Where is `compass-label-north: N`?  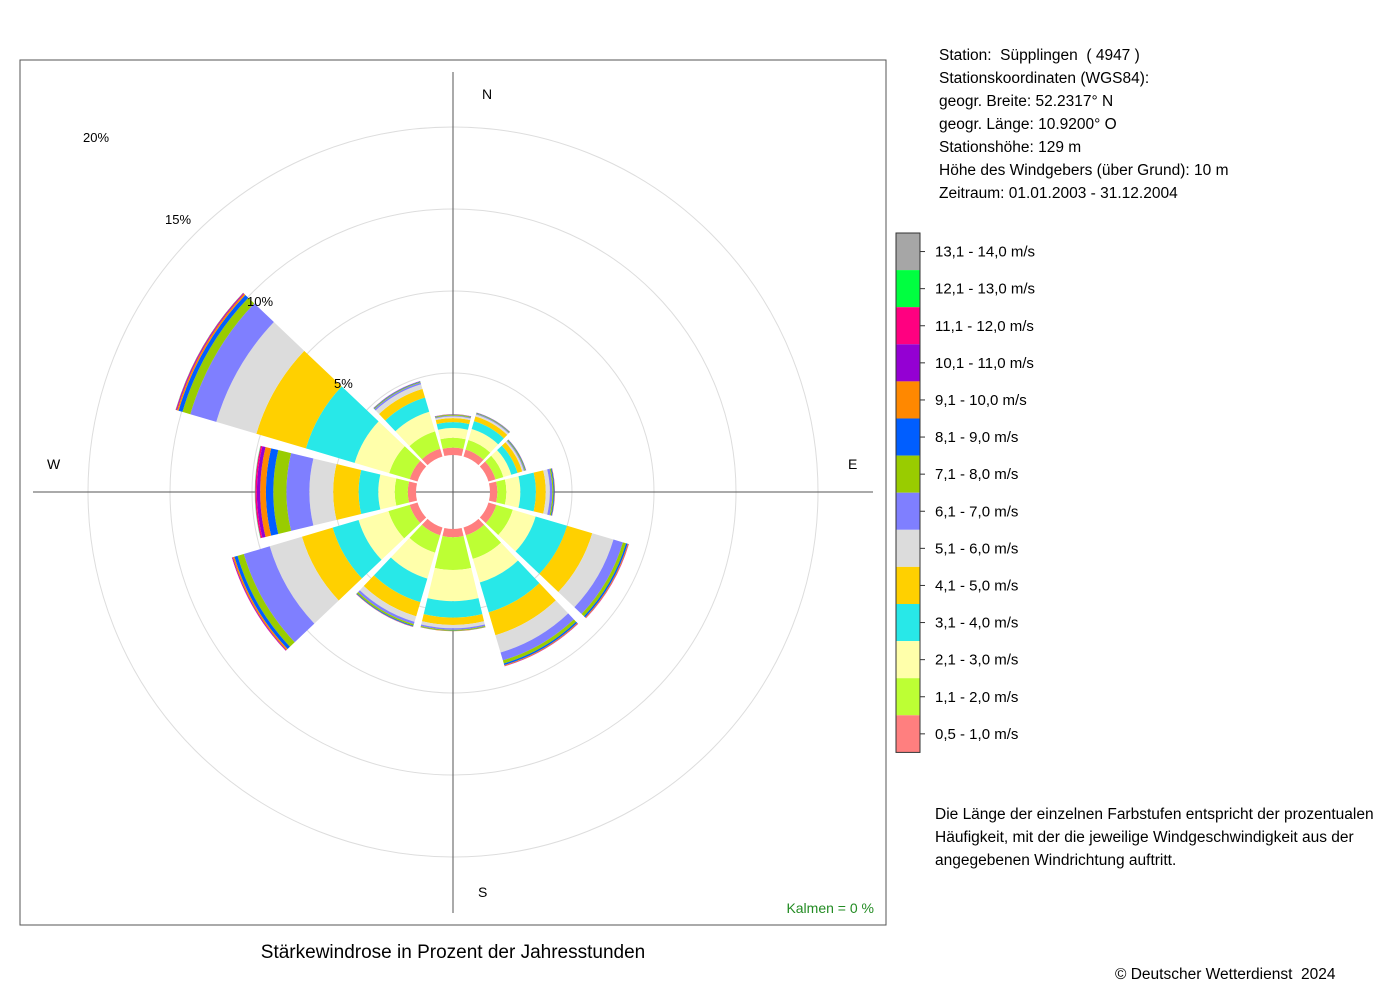
compass-label-north: N is located at coordinates (487, 94).